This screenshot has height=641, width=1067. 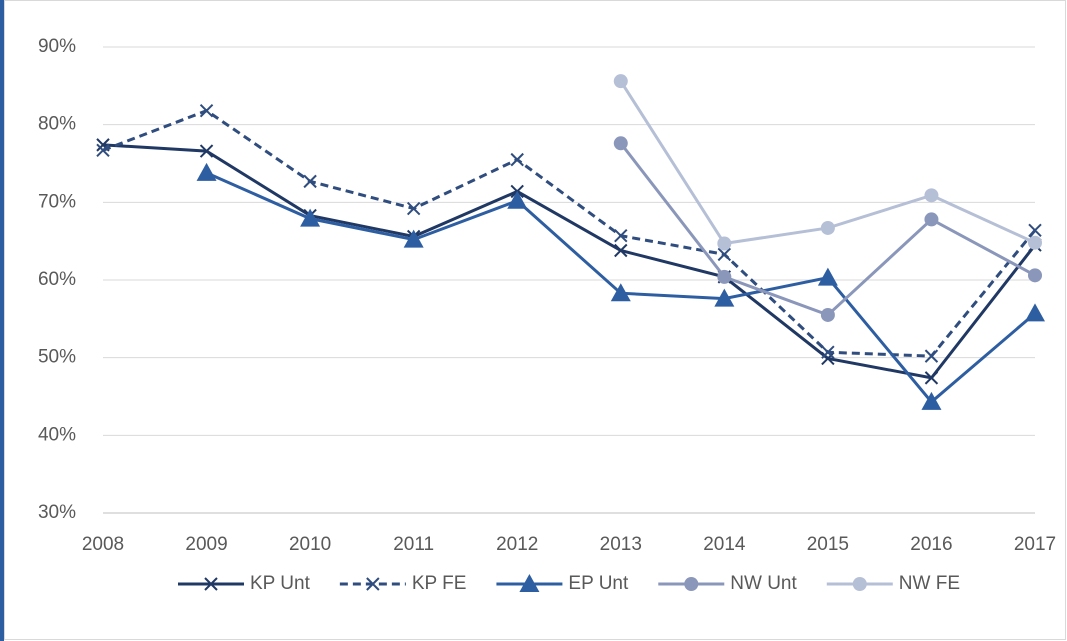 What do you see at coordinates (893, 583) in the screenshot?
I see `legend-item: NW FE` at bounding box center [893, 583].